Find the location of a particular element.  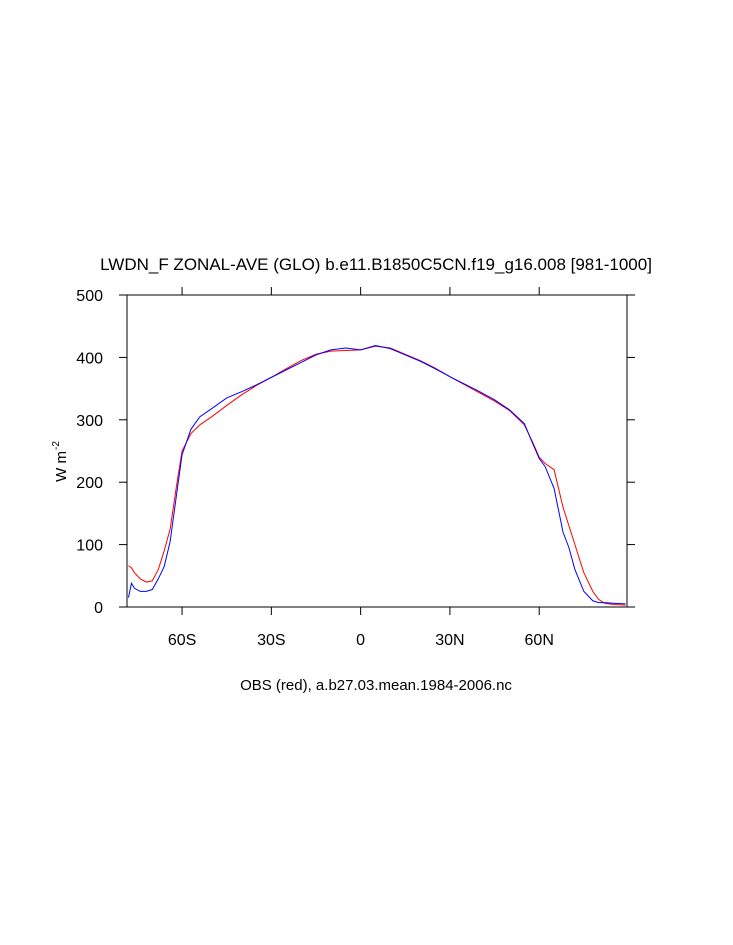

y-tick-label: 0 is located at coordinates (98, 608).